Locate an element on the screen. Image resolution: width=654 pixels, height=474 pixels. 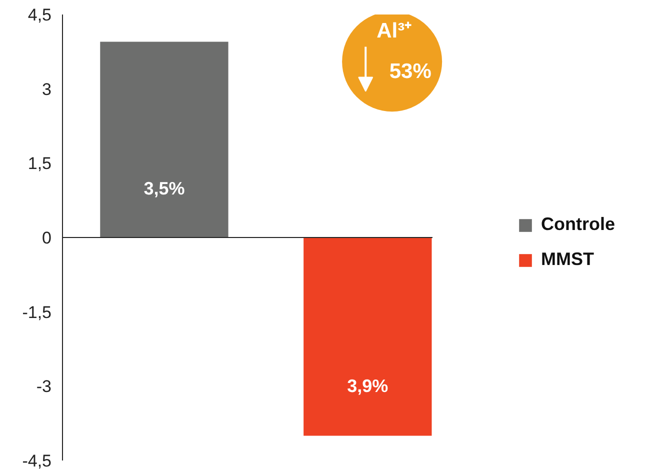
annotation: Al³⁺ is located at coordinates (394, 30).